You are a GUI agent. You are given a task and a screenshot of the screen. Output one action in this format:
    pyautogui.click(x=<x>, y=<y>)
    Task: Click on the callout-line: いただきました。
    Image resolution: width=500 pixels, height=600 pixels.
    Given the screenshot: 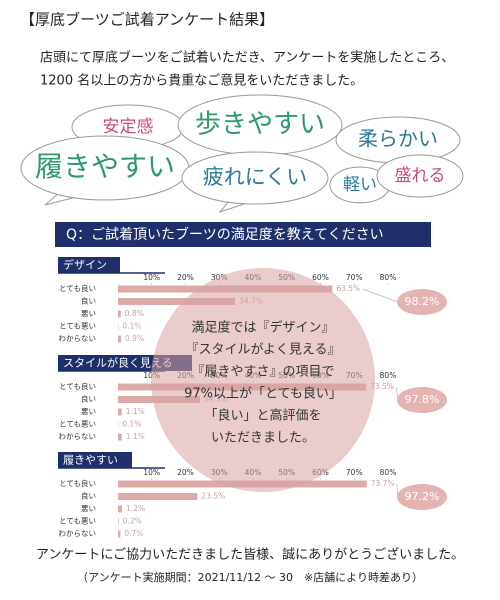 What is the action you would take?
    pyautogui.click(x=263, y=438)
    